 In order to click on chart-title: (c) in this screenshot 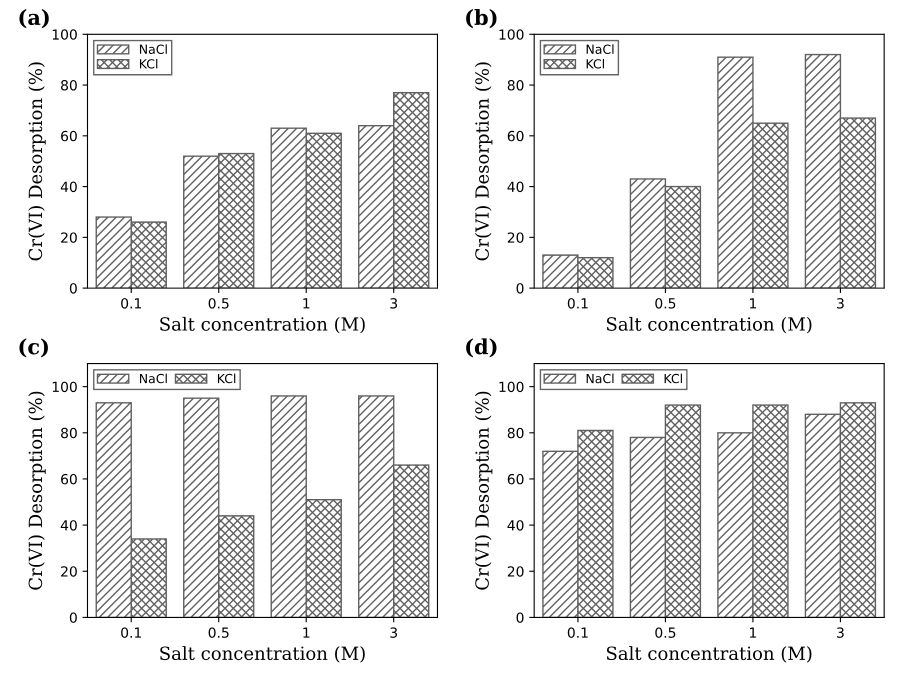, I will do `click(33, 348)`.